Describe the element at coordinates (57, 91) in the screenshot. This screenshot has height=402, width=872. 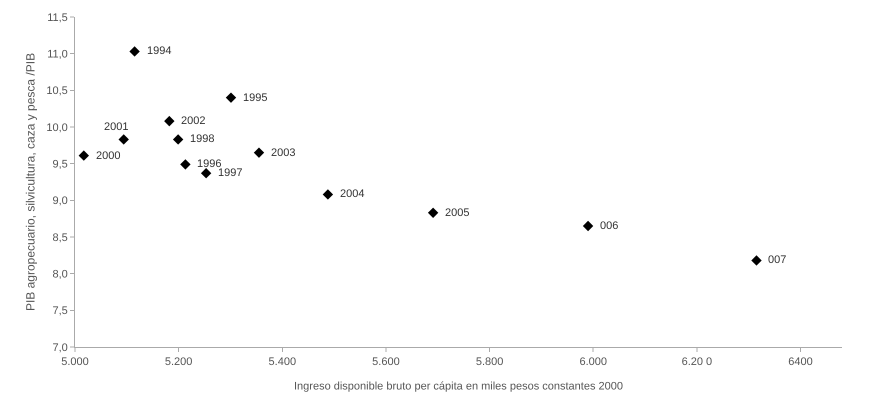
I see `y-tick-label: 10,5` at that location.